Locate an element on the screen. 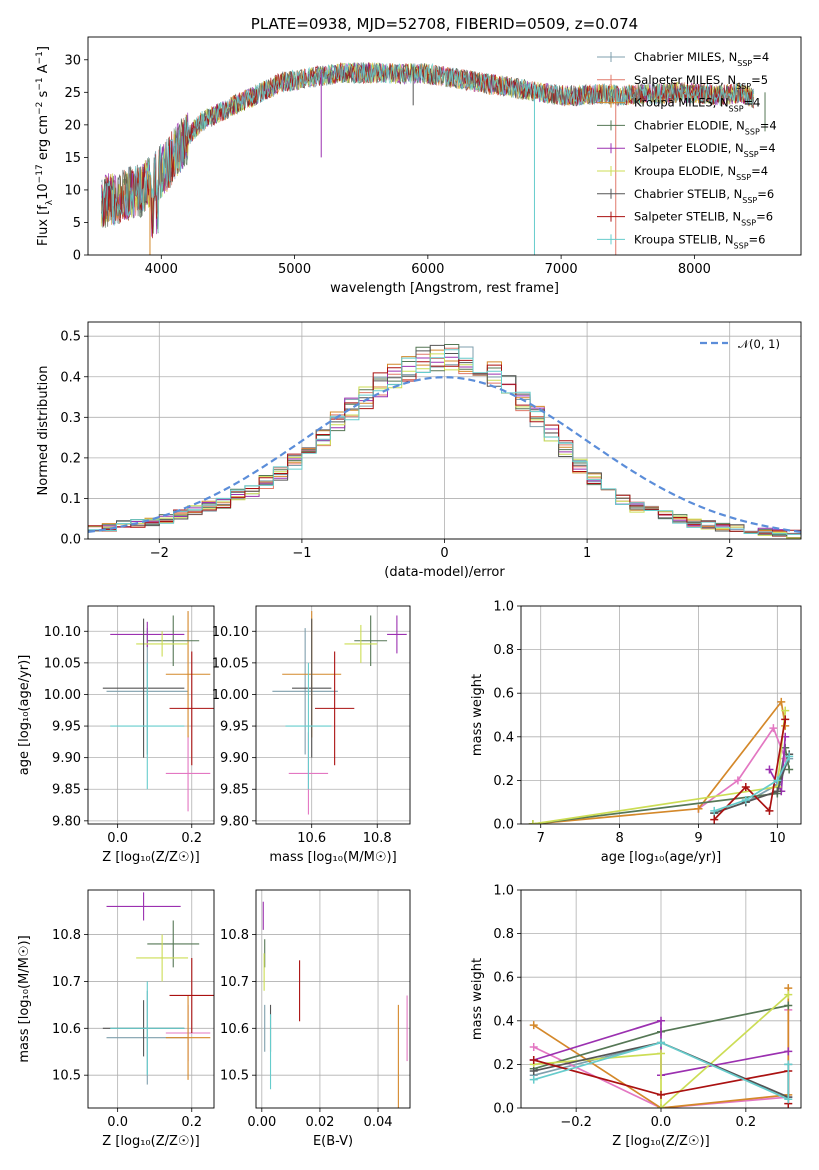 The height and width of the screenshot is (1170, 819). legend-entry: Chabrier STELIB, NSSP=6 is located at coordinates (704, 196).